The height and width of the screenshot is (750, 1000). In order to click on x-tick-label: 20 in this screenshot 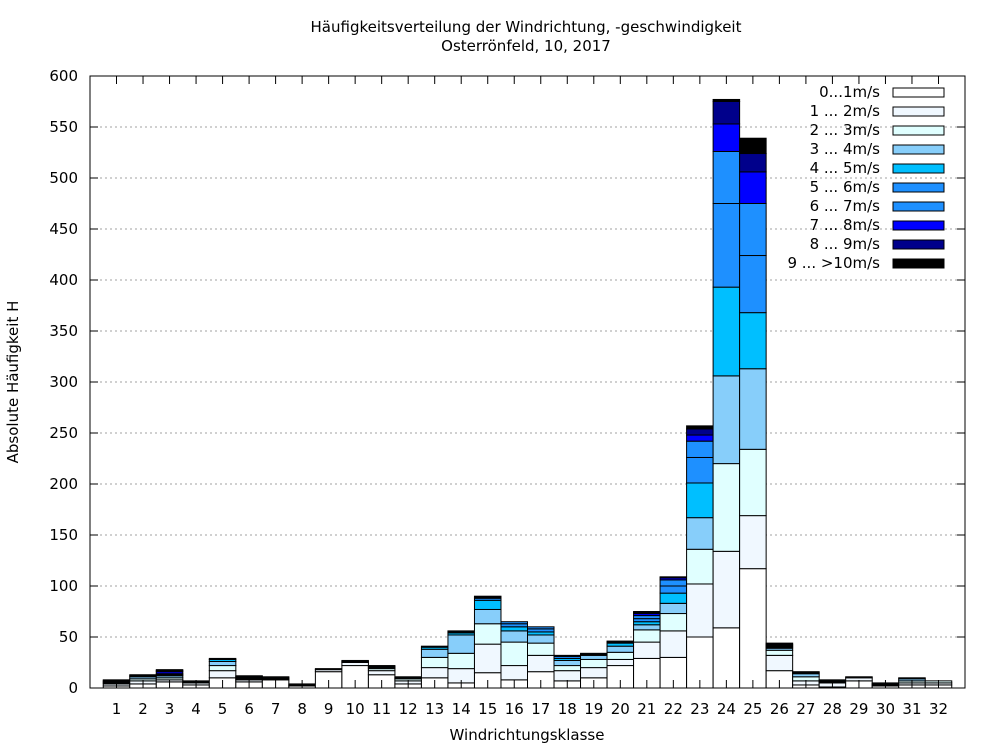, I will do `click(620, 709)`.